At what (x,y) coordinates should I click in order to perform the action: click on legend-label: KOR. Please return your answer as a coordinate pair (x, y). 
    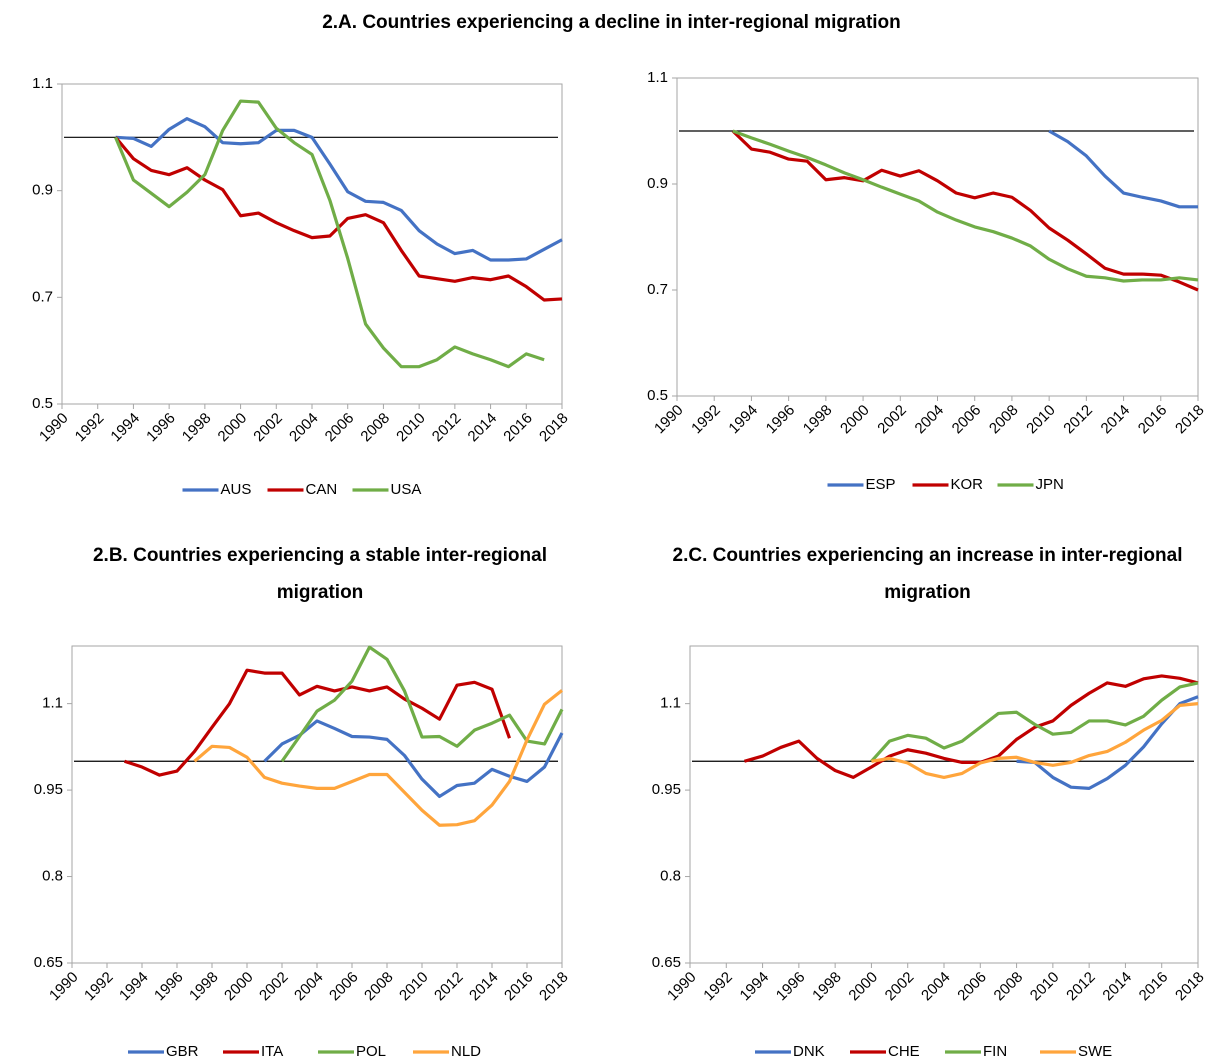
    Looking at the image, I should click on (967, 484).